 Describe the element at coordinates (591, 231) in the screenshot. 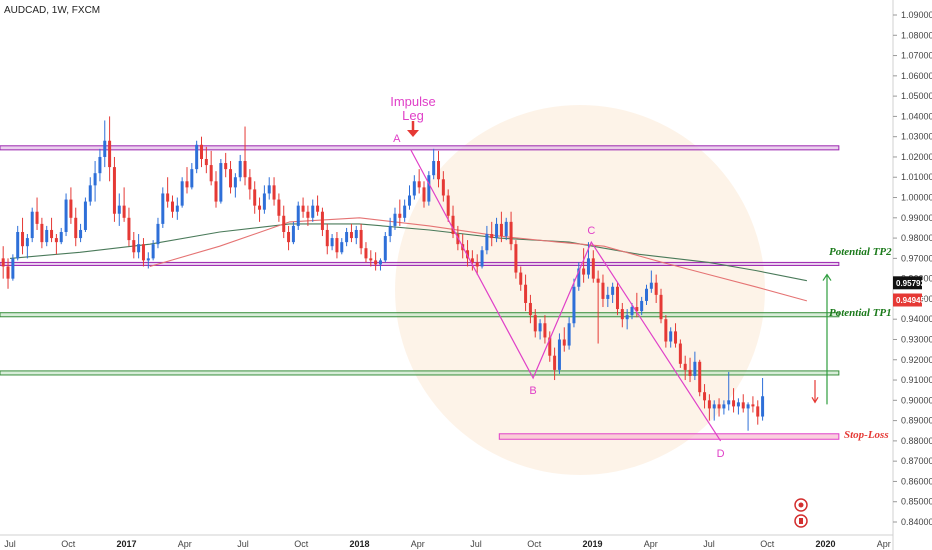

I see `abcd-point-c: C` at that location.